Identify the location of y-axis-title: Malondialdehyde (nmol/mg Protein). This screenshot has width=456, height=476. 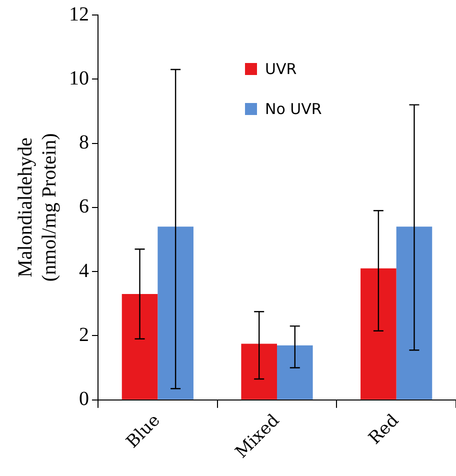
(37, 207).